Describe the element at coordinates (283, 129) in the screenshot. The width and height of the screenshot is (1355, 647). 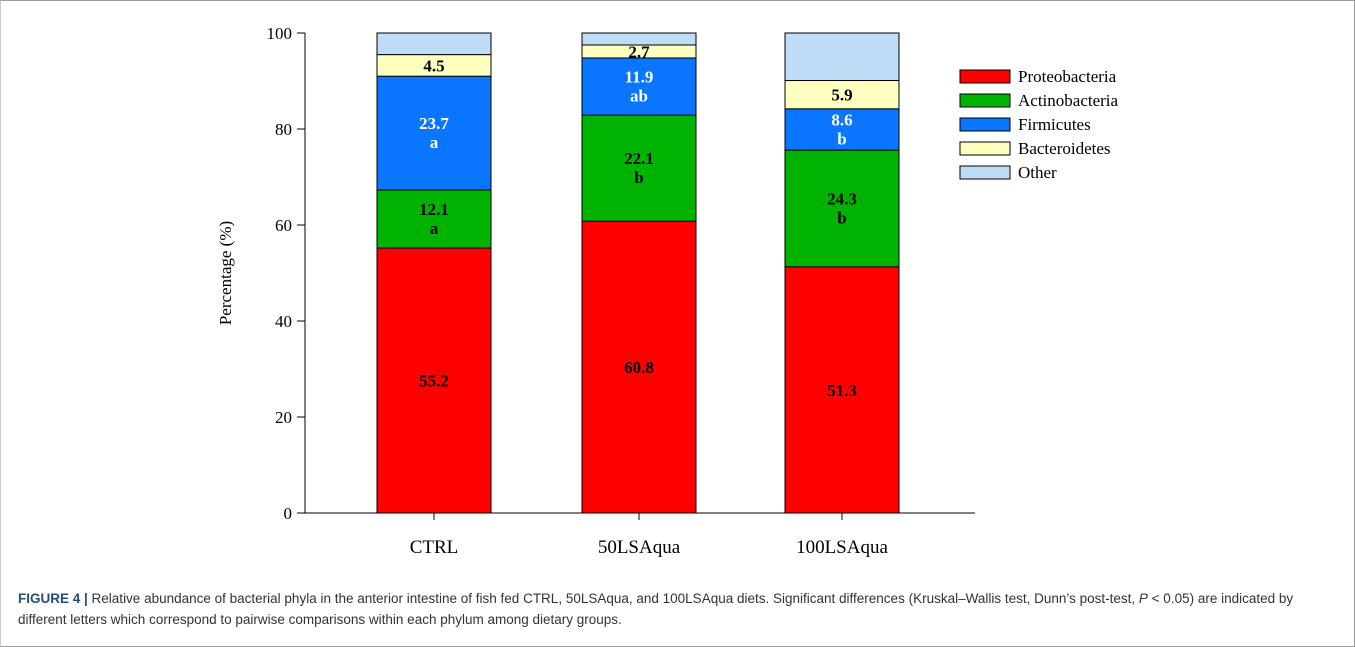
I see `y-tick-label: 80` at that location.